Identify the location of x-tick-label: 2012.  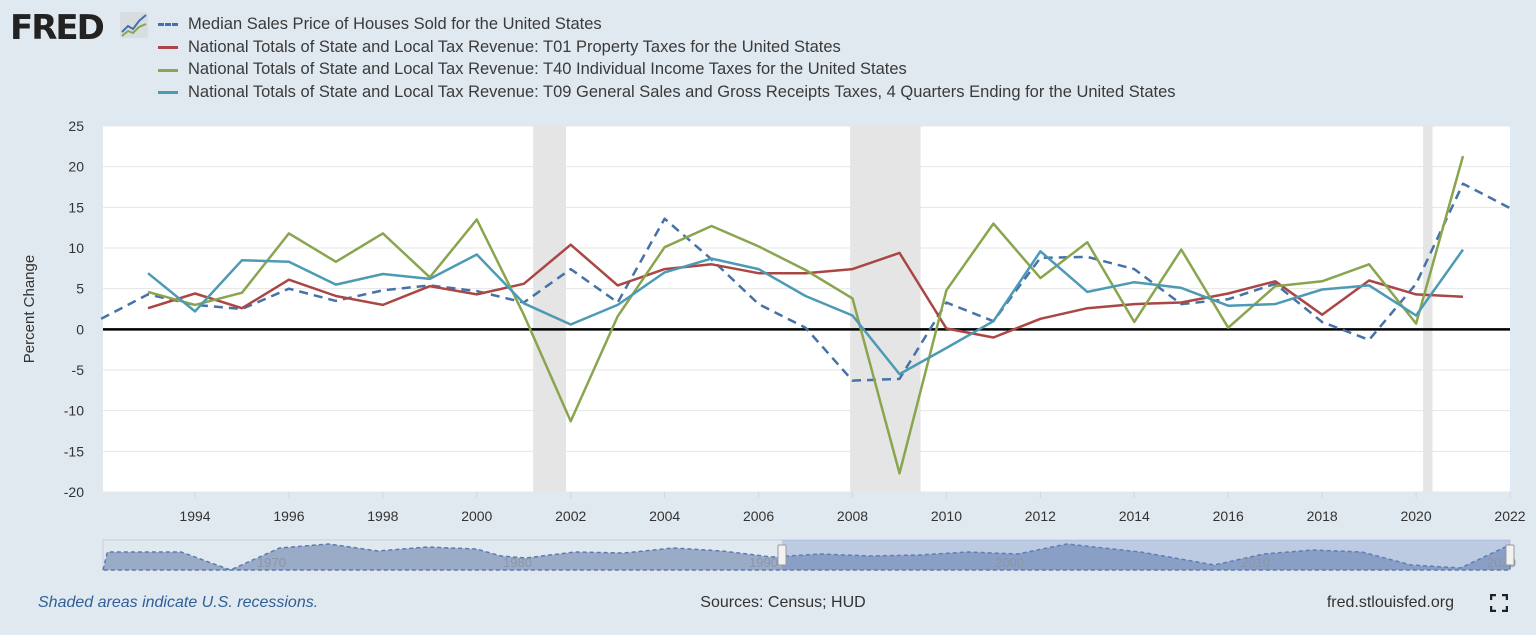
(1040, 516).